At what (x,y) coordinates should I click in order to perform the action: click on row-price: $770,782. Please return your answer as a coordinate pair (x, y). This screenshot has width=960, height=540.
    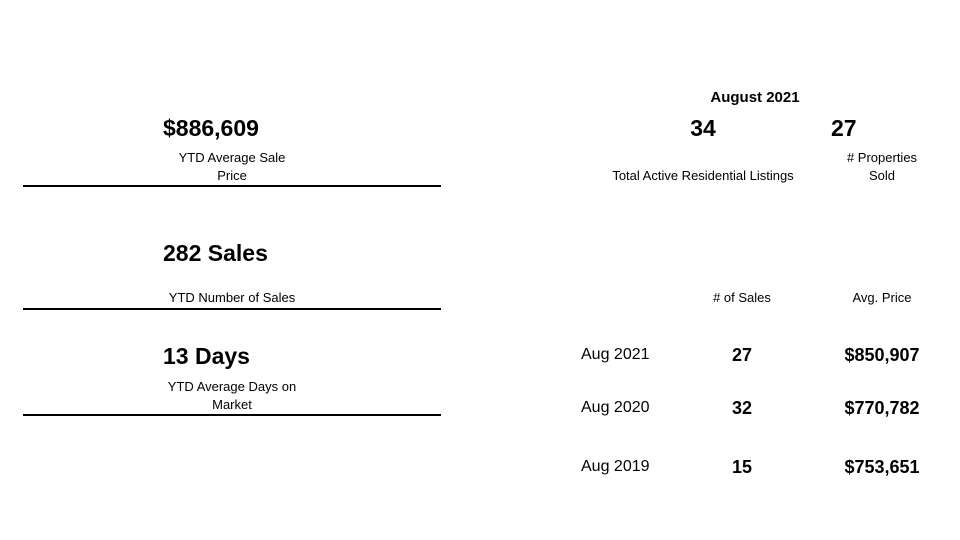
    Looking at the image, I should click on (882, 408).